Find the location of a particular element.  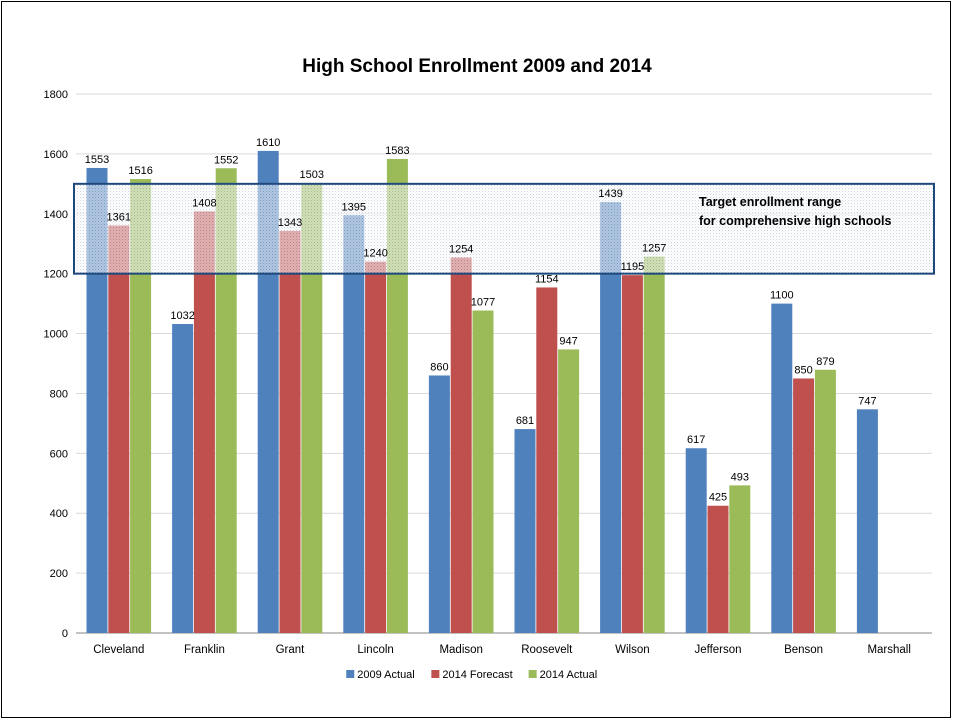

x-tick-label: Benson is located at coordinates (803, 650).